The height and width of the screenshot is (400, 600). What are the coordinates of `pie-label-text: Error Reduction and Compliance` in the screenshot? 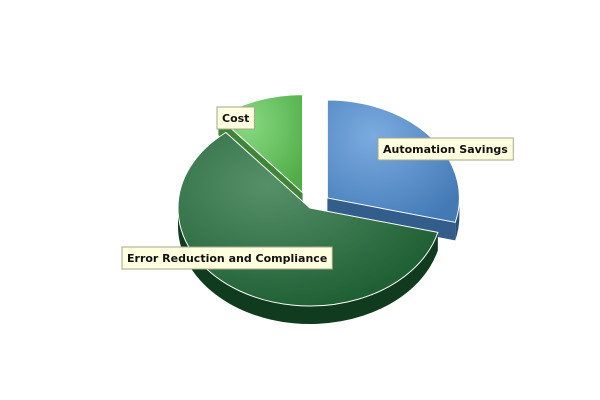 It's located at (227, 258).